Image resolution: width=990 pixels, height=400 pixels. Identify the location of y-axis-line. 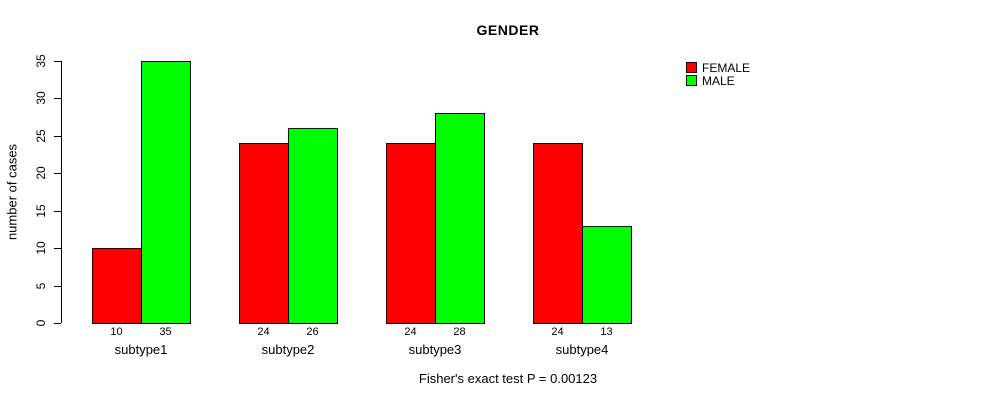
(61, 192).